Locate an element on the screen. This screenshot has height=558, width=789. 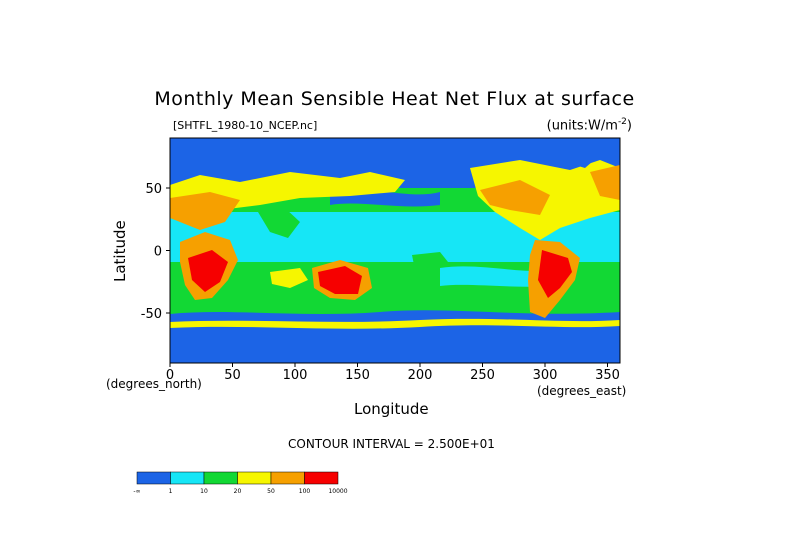
units-text: (units:W/m is located at coordinates (582, 126).